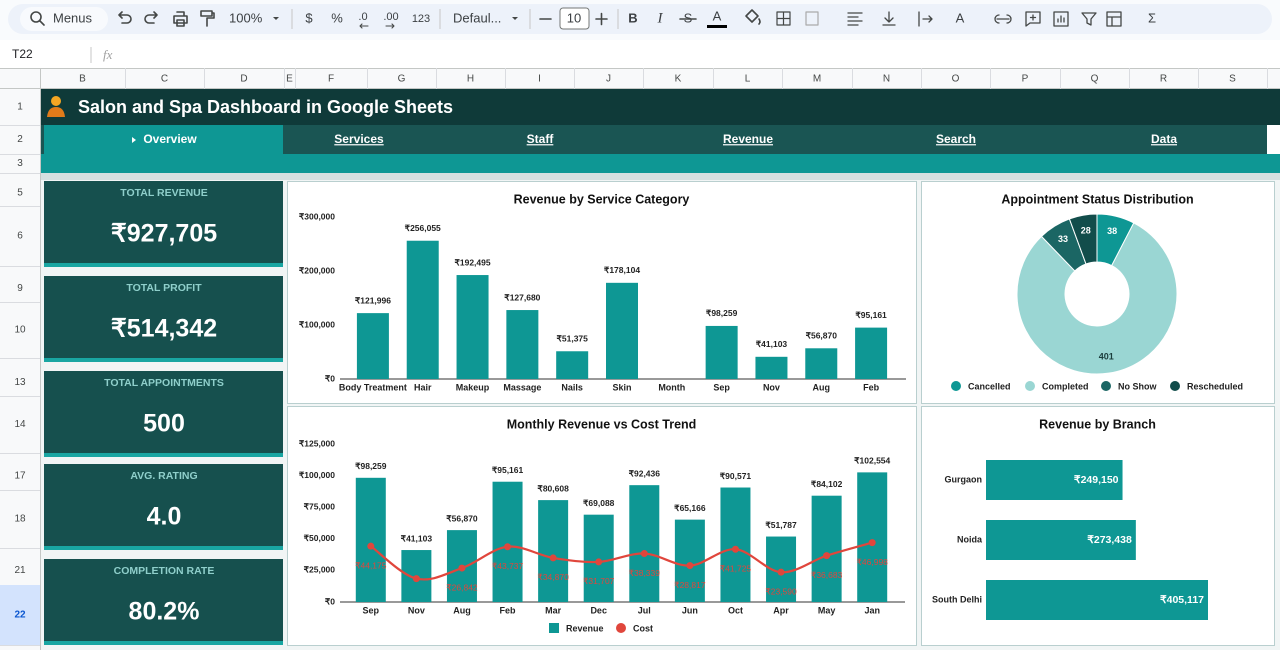 This screenshot has width=1280, height=650. I want to click on value-label: ₹23,590, so click(781, 591).